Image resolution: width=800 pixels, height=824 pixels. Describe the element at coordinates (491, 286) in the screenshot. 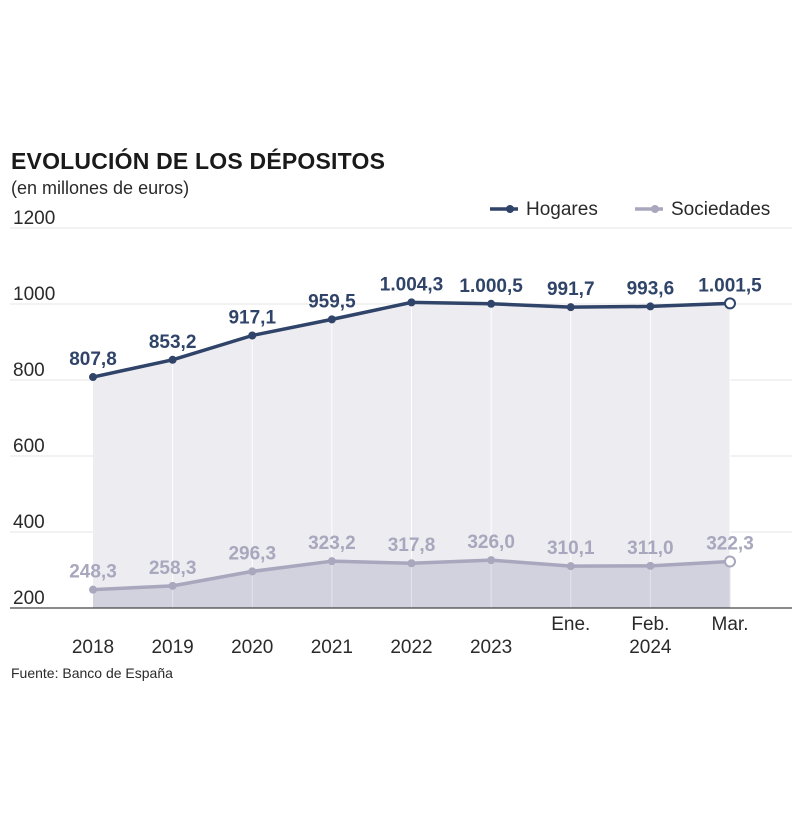

I see `data-label-hogares: 1.000,5` at that location.